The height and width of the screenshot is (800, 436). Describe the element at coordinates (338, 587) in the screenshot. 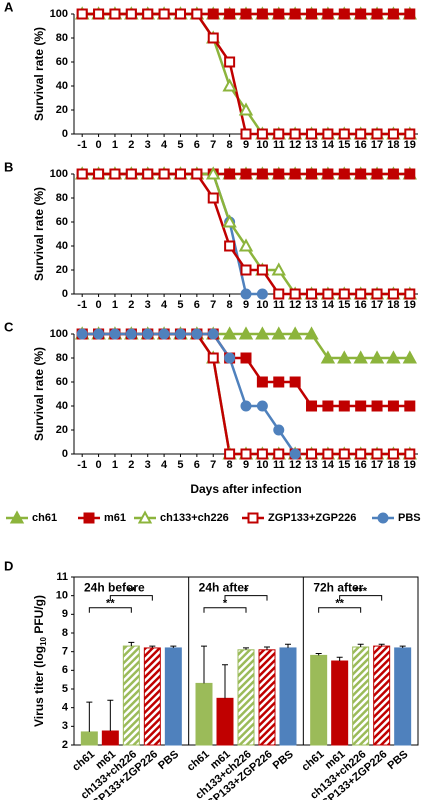

I see `group-label: 72h after` at that location.